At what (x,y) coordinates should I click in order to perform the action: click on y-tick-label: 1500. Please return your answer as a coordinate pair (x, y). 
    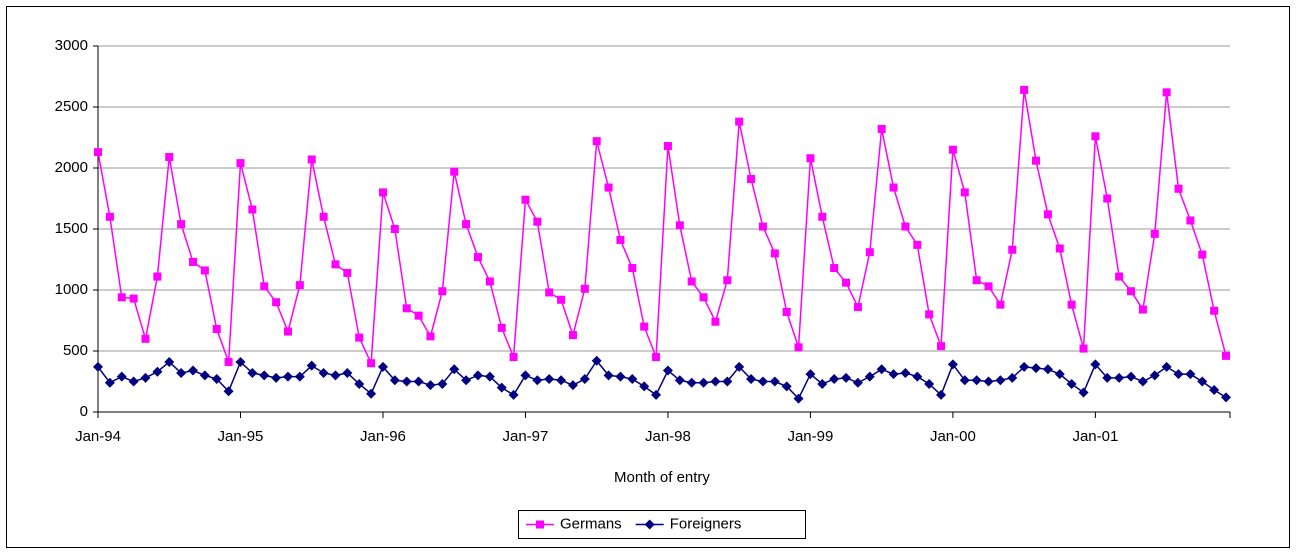
    Looking at the image, I should click on (71, 228).